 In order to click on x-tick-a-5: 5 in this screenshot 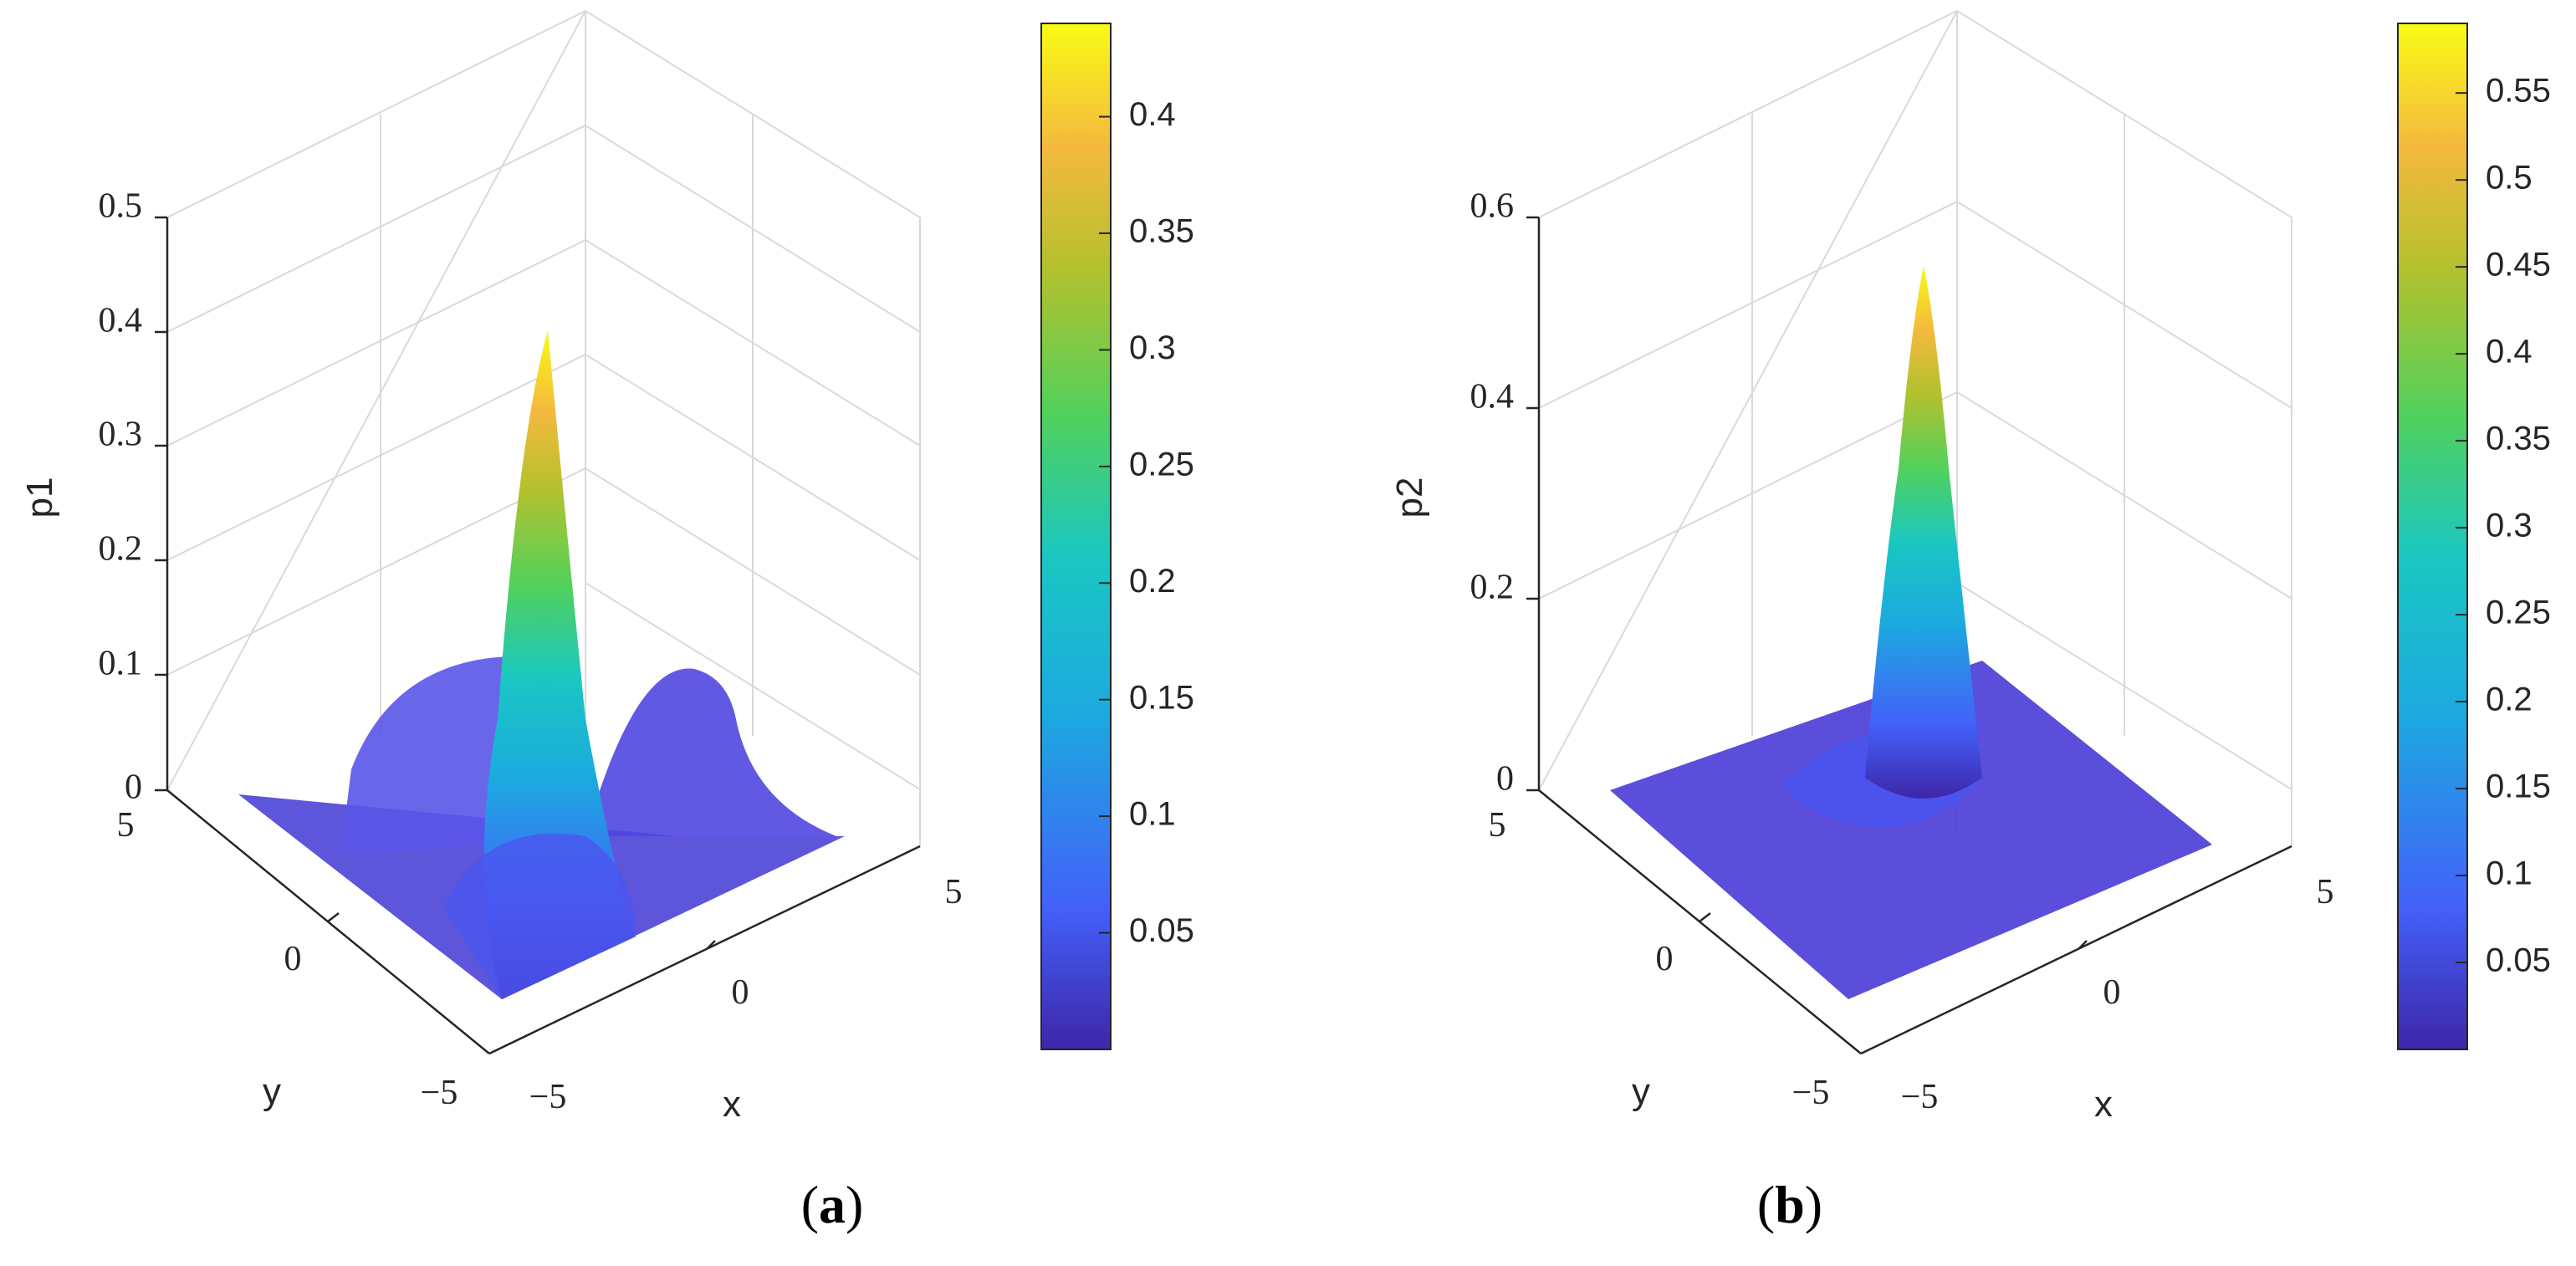, I will do `click(954, 892)`.